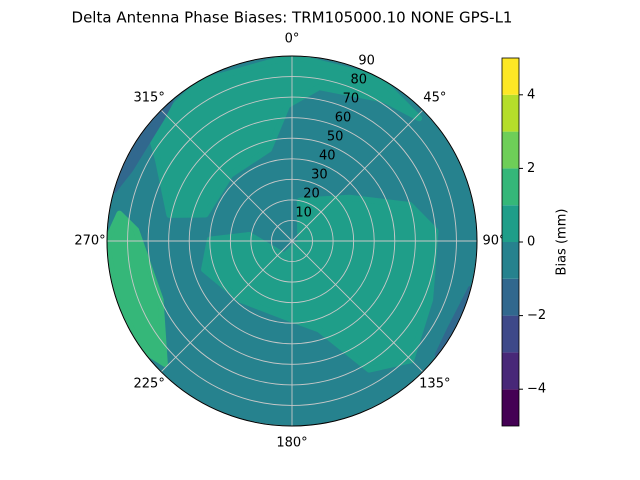 This screenshot has width=640, height=480. Describe the element at coordinates (303, 212) in the screenshot. I see `r-tick-label: 10` at that location.